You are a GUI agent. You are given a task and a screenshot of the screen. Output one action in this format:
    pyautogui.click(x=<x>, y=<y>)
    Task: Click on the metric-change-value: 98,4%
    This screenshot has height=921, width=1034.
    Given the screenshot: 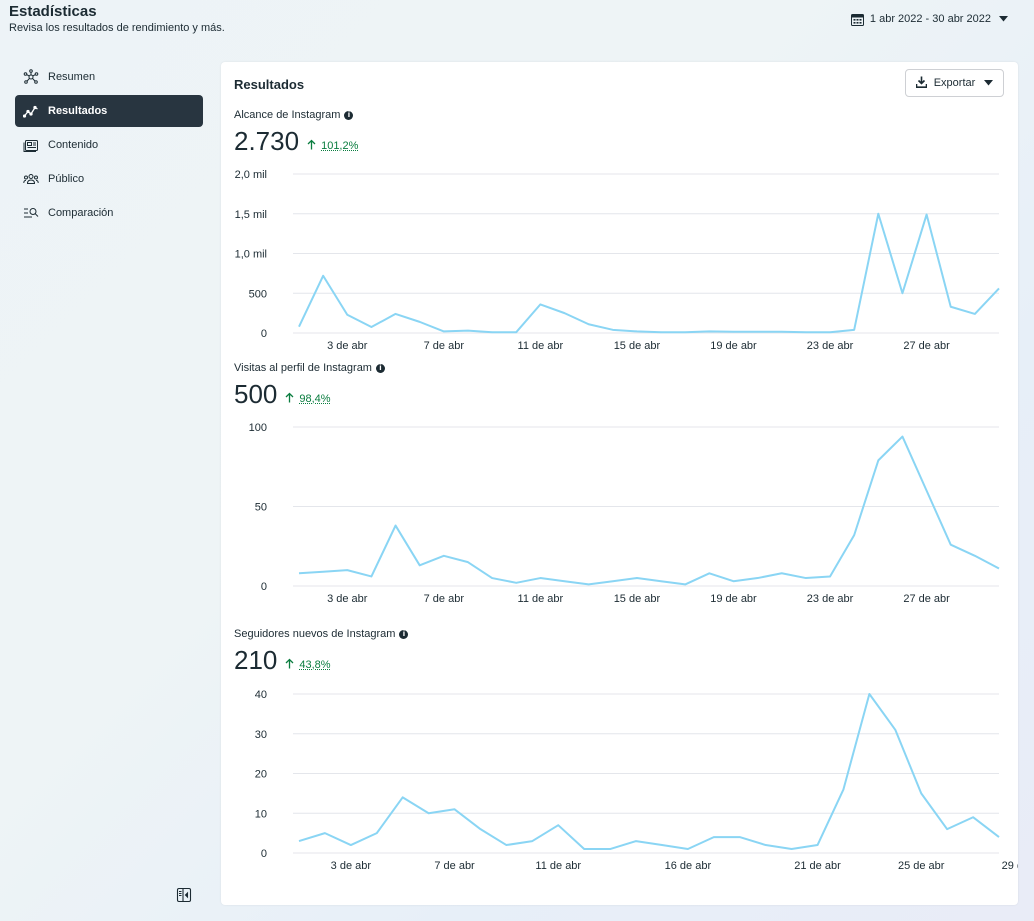 What is the action you would take?
    pyautogui.click(x=315, y=399)
    